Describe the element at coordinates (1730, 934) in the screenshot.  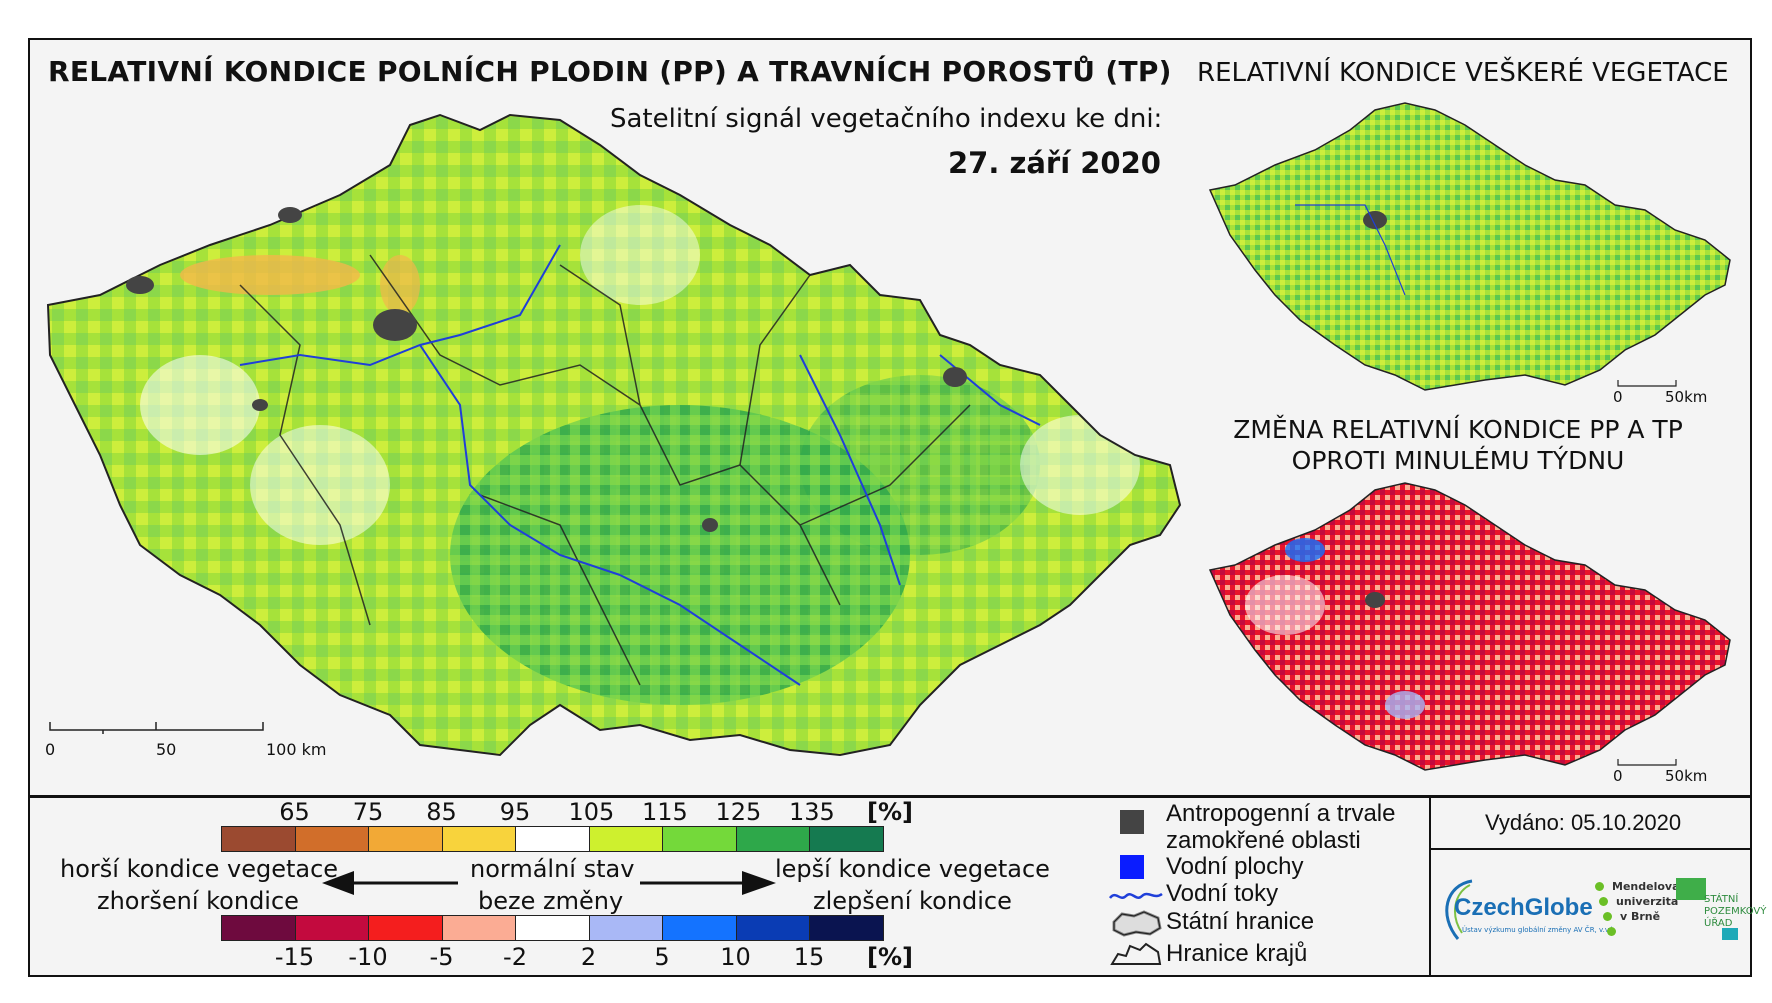
I see `spu-logo-square-icon` at that location.